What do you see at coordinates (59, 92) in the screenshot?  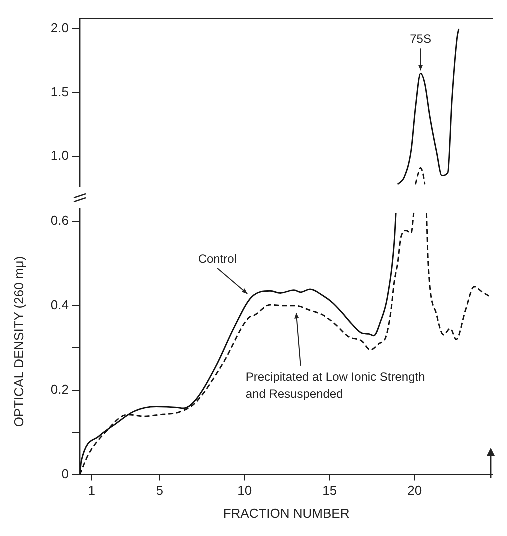 I see `y-tick-label: 1.5` at bounding box center [59, 92].